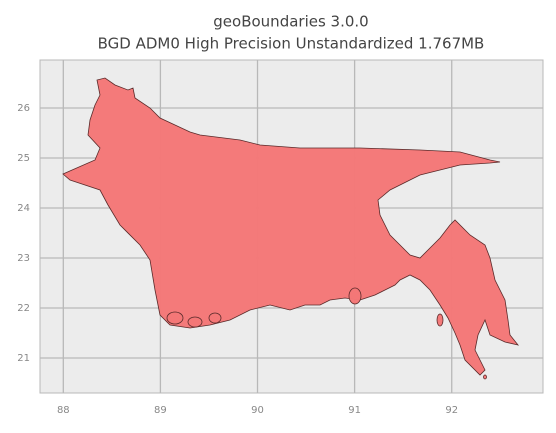 The image size is (556, 433). Describe the element at coordinates (23, 158) in the screenshot. I see `y-tick-label: 25` at that location.